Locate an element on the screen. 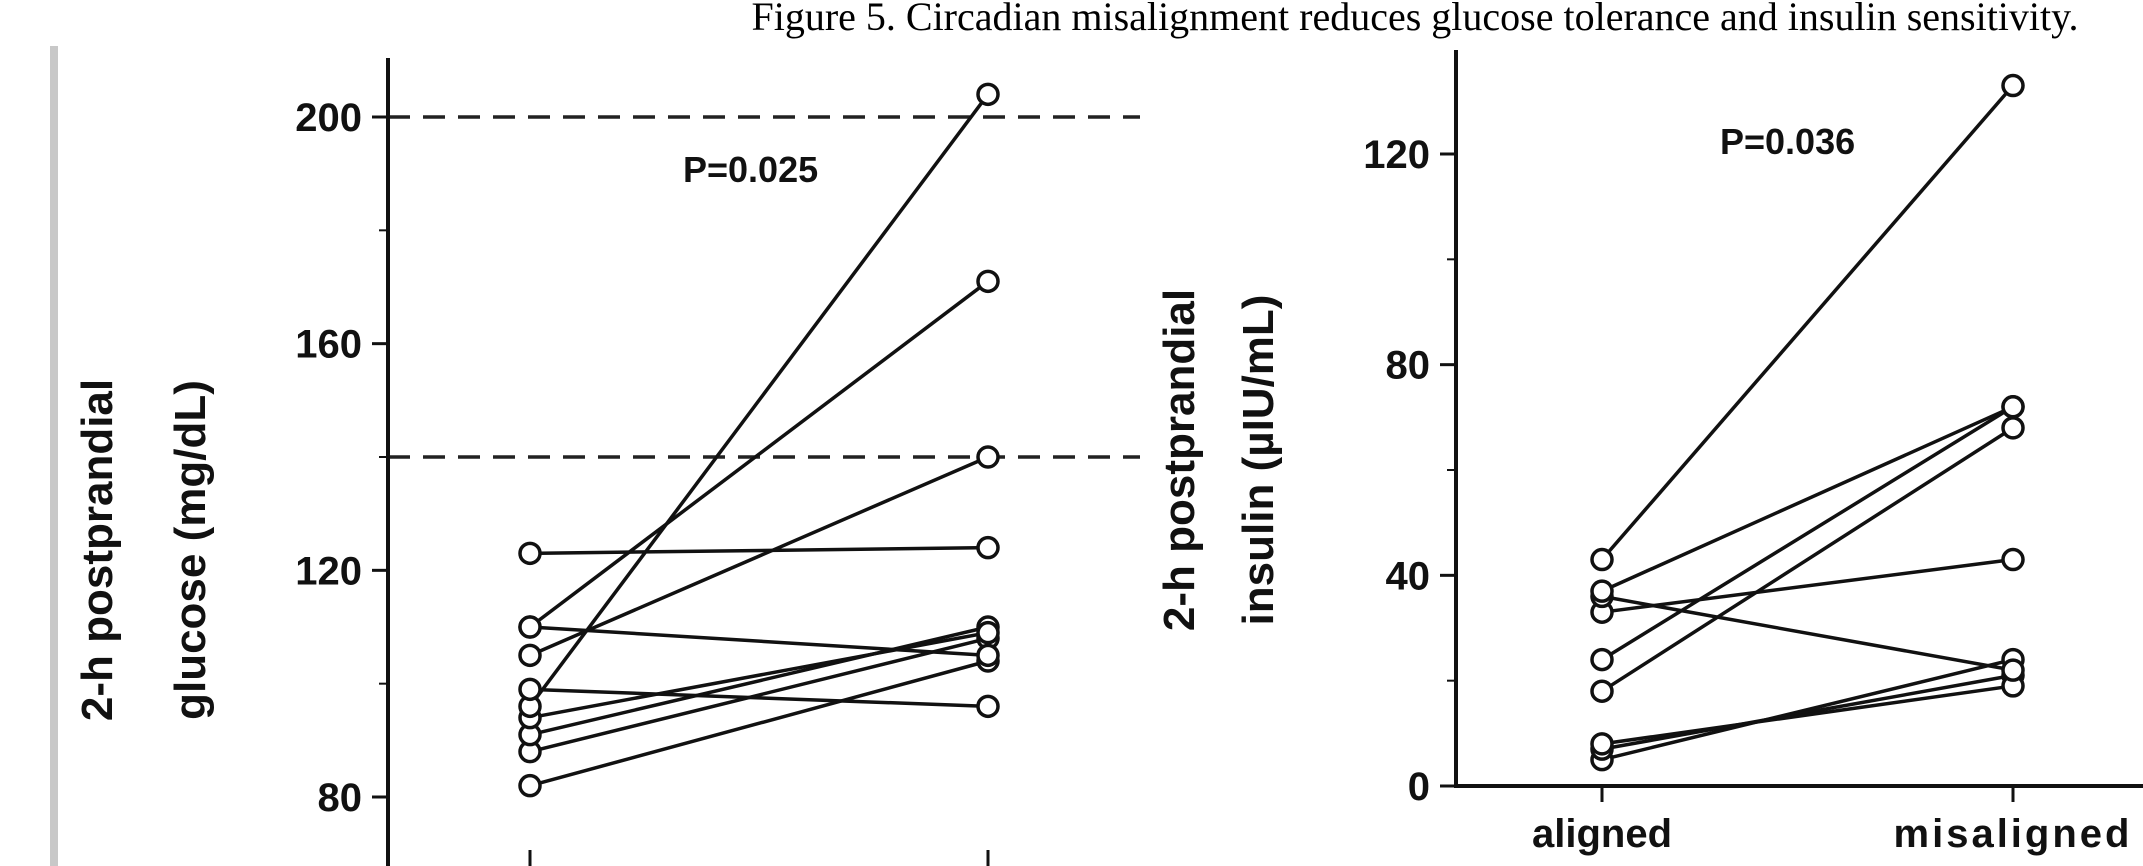 The image size is (2143, 866). insulin-ylabel-line2: insulin (µIU/mL) is located at coordinates (1258, 460).